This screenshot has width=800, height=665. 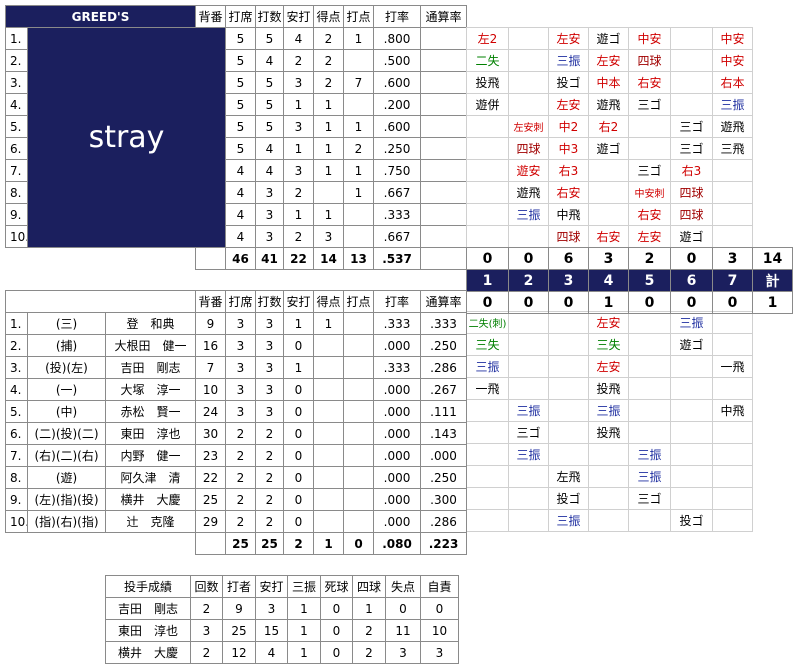 I want to click on total-cell: 14, so click(x=328, y=258).